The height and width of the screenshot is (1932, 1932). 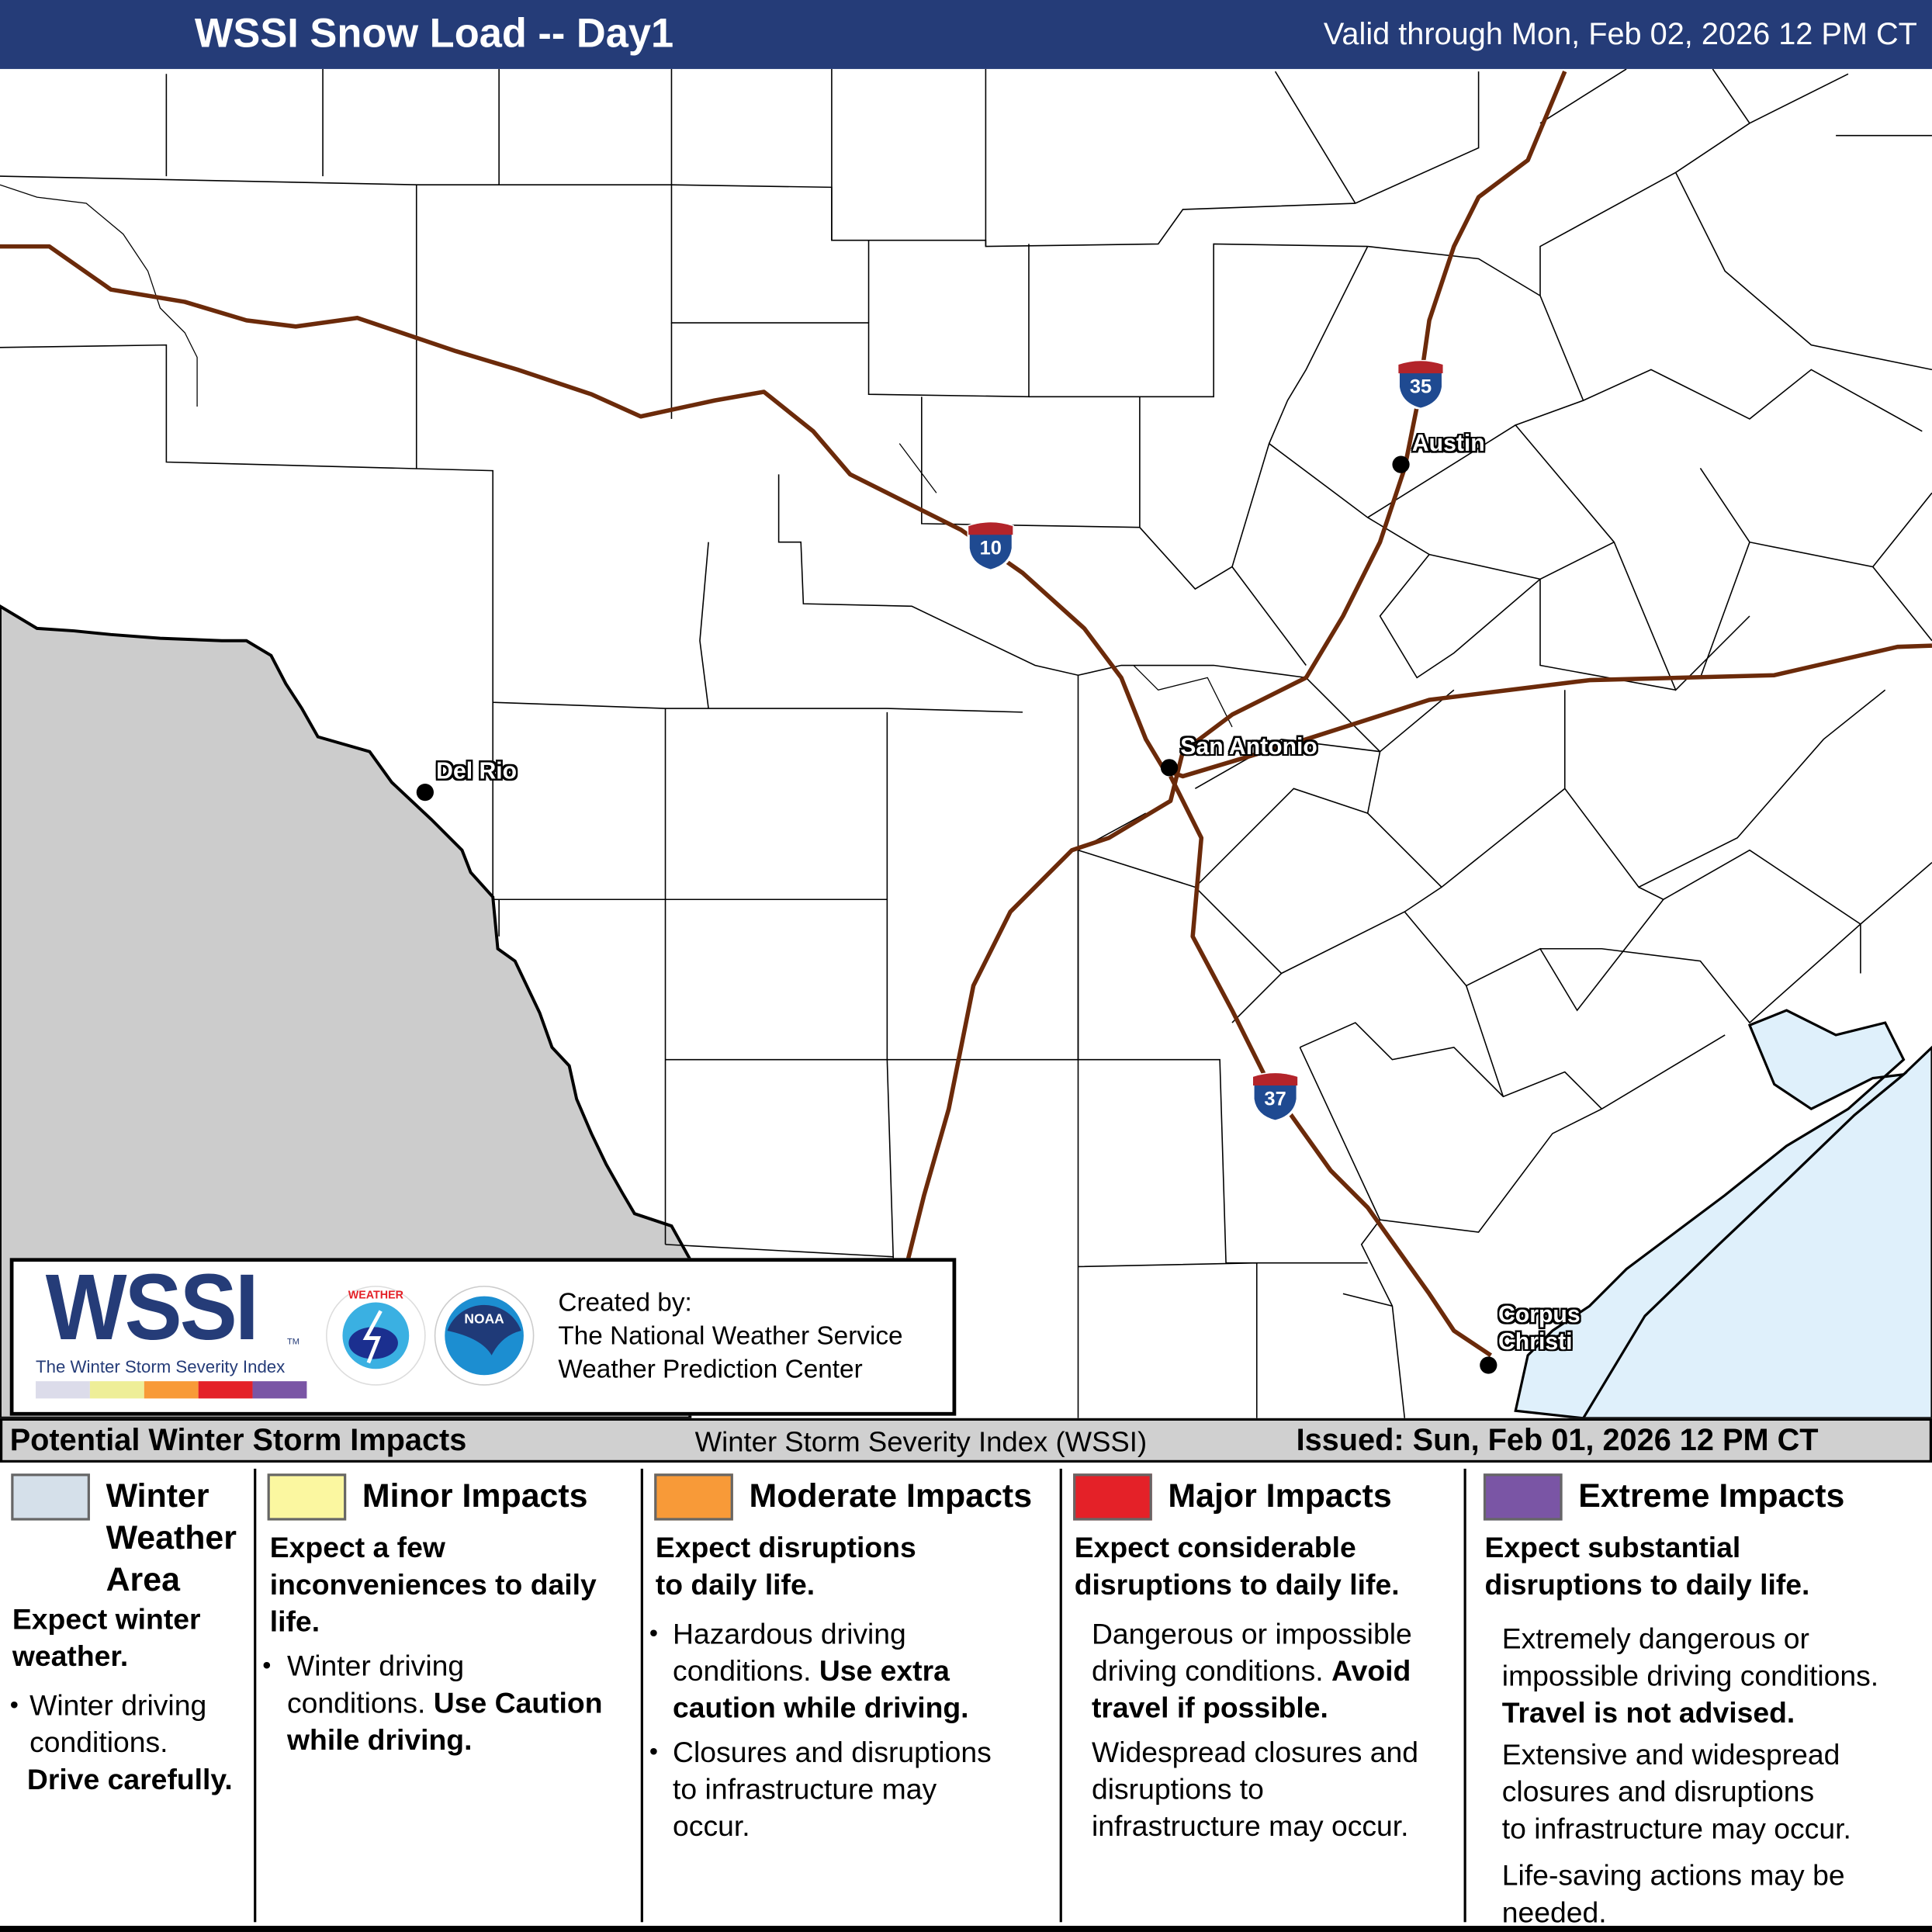 What do you see at coordinates (1248, 747) in the screenshot?
I see `city-label-san-antonio: San Antonio` at bounding box center [1248, 747].